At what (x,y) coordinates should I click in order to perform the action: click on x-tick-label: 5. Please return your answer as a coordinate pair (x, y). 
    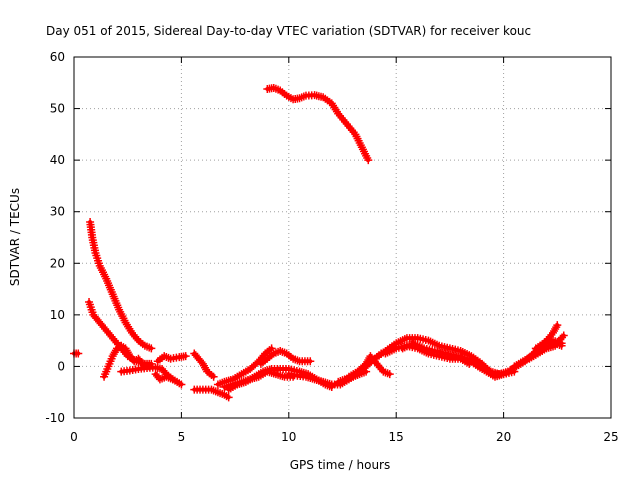
    Looking at the image, I should click on (182, 437).